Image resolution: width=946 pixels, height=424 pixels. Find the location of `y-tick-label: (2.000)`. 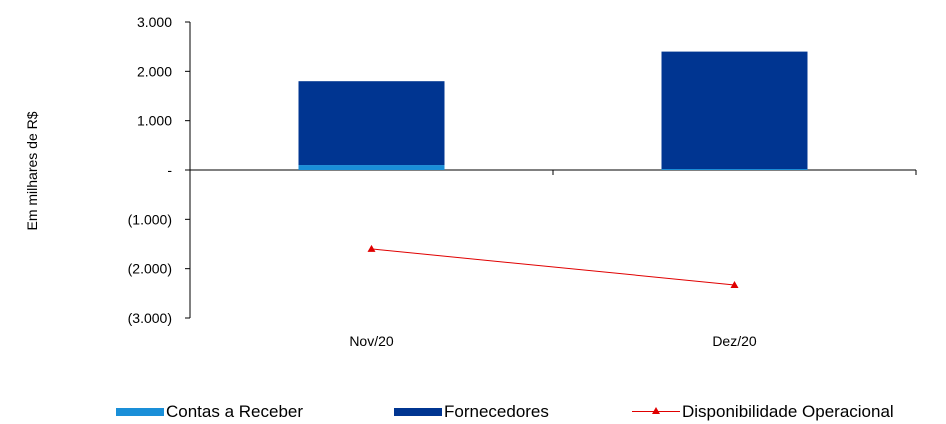

y-tick-label: (2.000) is located at coordinates (150, 269).